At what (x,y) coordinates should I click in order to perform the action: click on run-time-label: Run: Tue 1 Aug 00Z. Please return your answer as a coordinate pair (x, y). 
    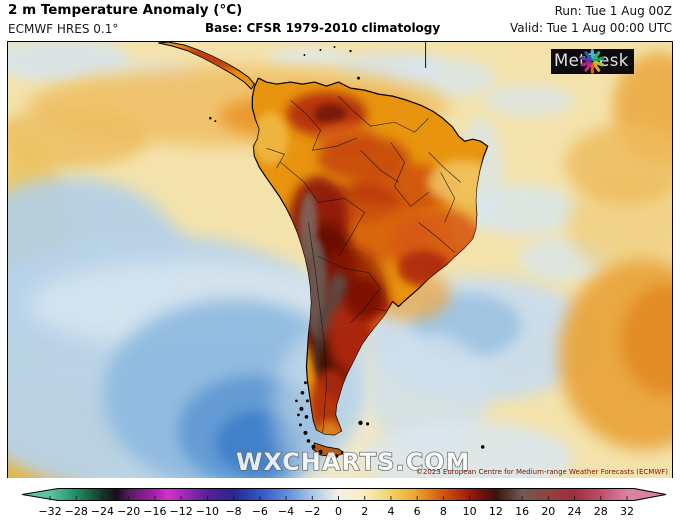
    Looking at the image, I should click on (613, 11).